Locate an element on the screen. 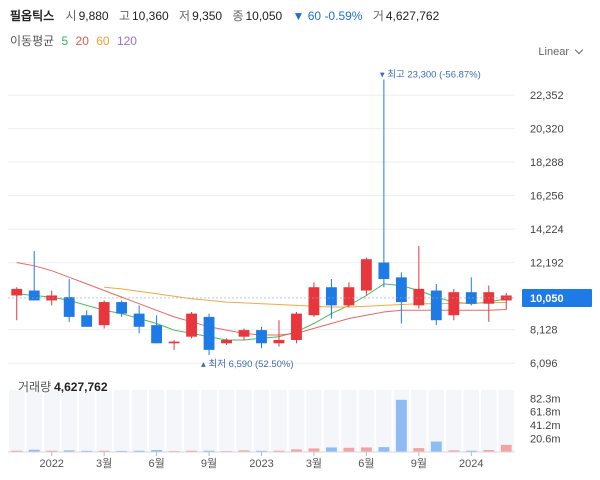 This screenshot has width=600, height=480. high-annotation: ▾ 최고 23,300 (-56.87%) is located at coordinates (430, 75).